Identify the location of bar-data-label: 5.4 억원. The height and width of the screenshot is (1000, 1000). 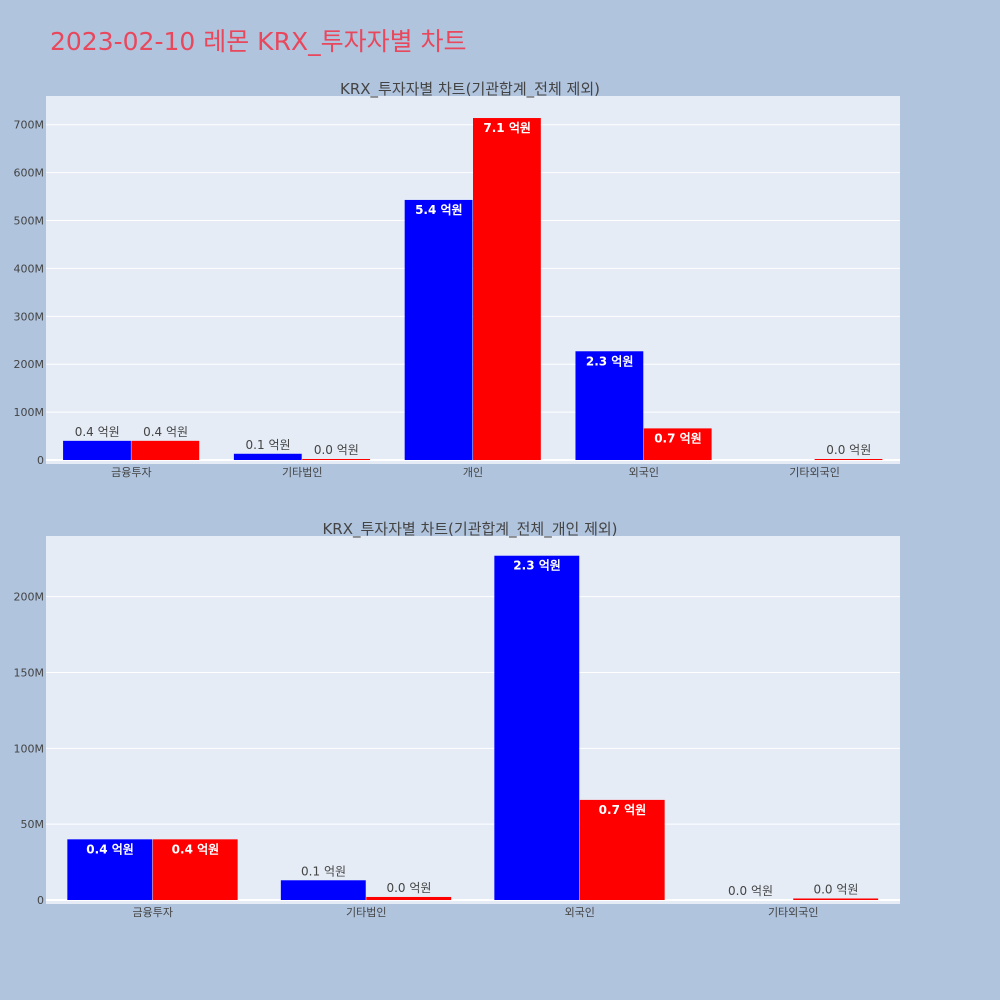
(439, 210).